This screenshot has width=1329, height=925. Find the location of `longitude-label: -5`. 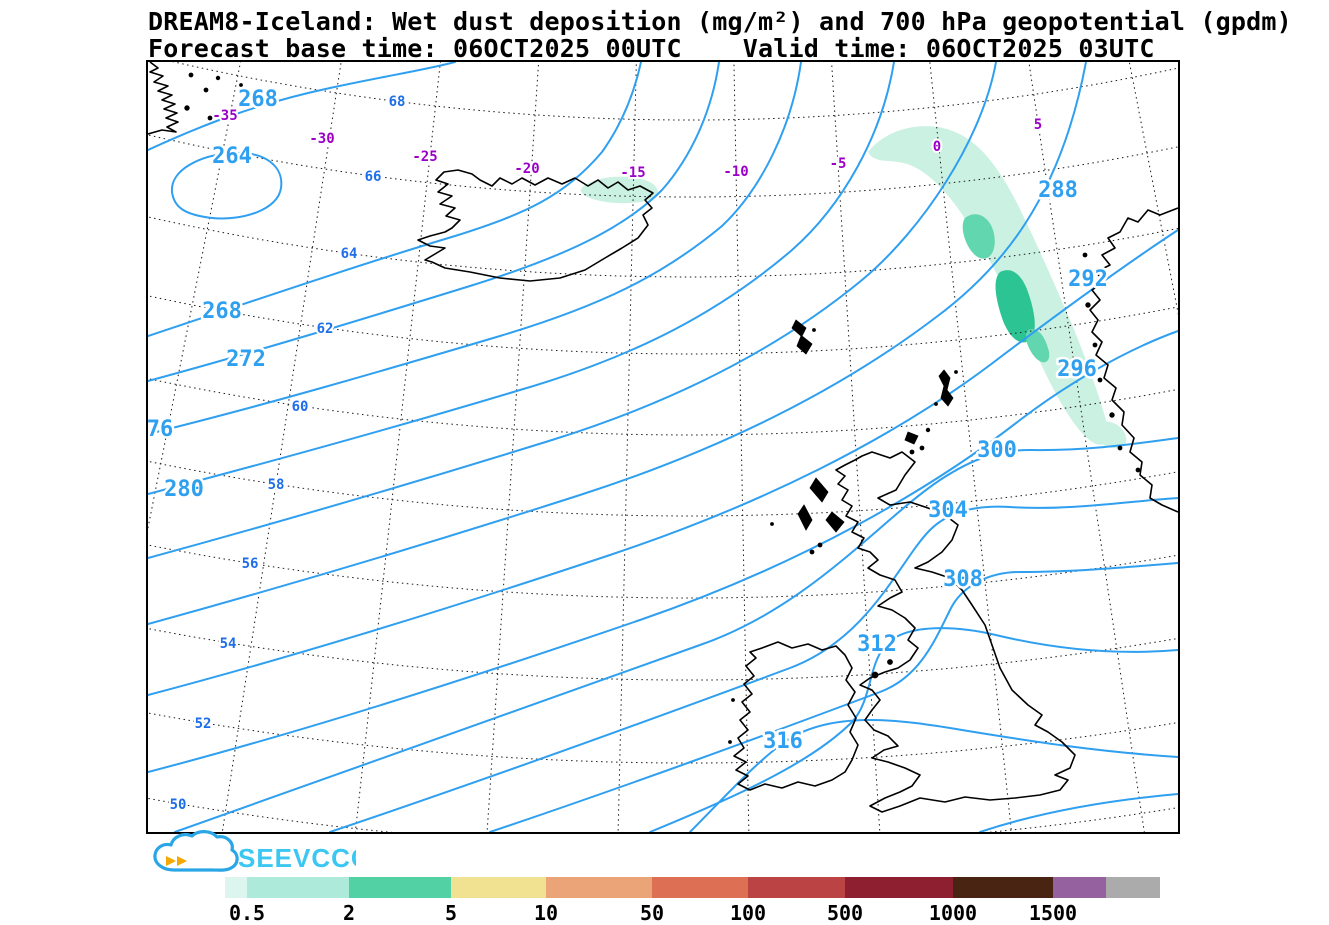

longitude-label: -5 is located at coordinates (838, 164).